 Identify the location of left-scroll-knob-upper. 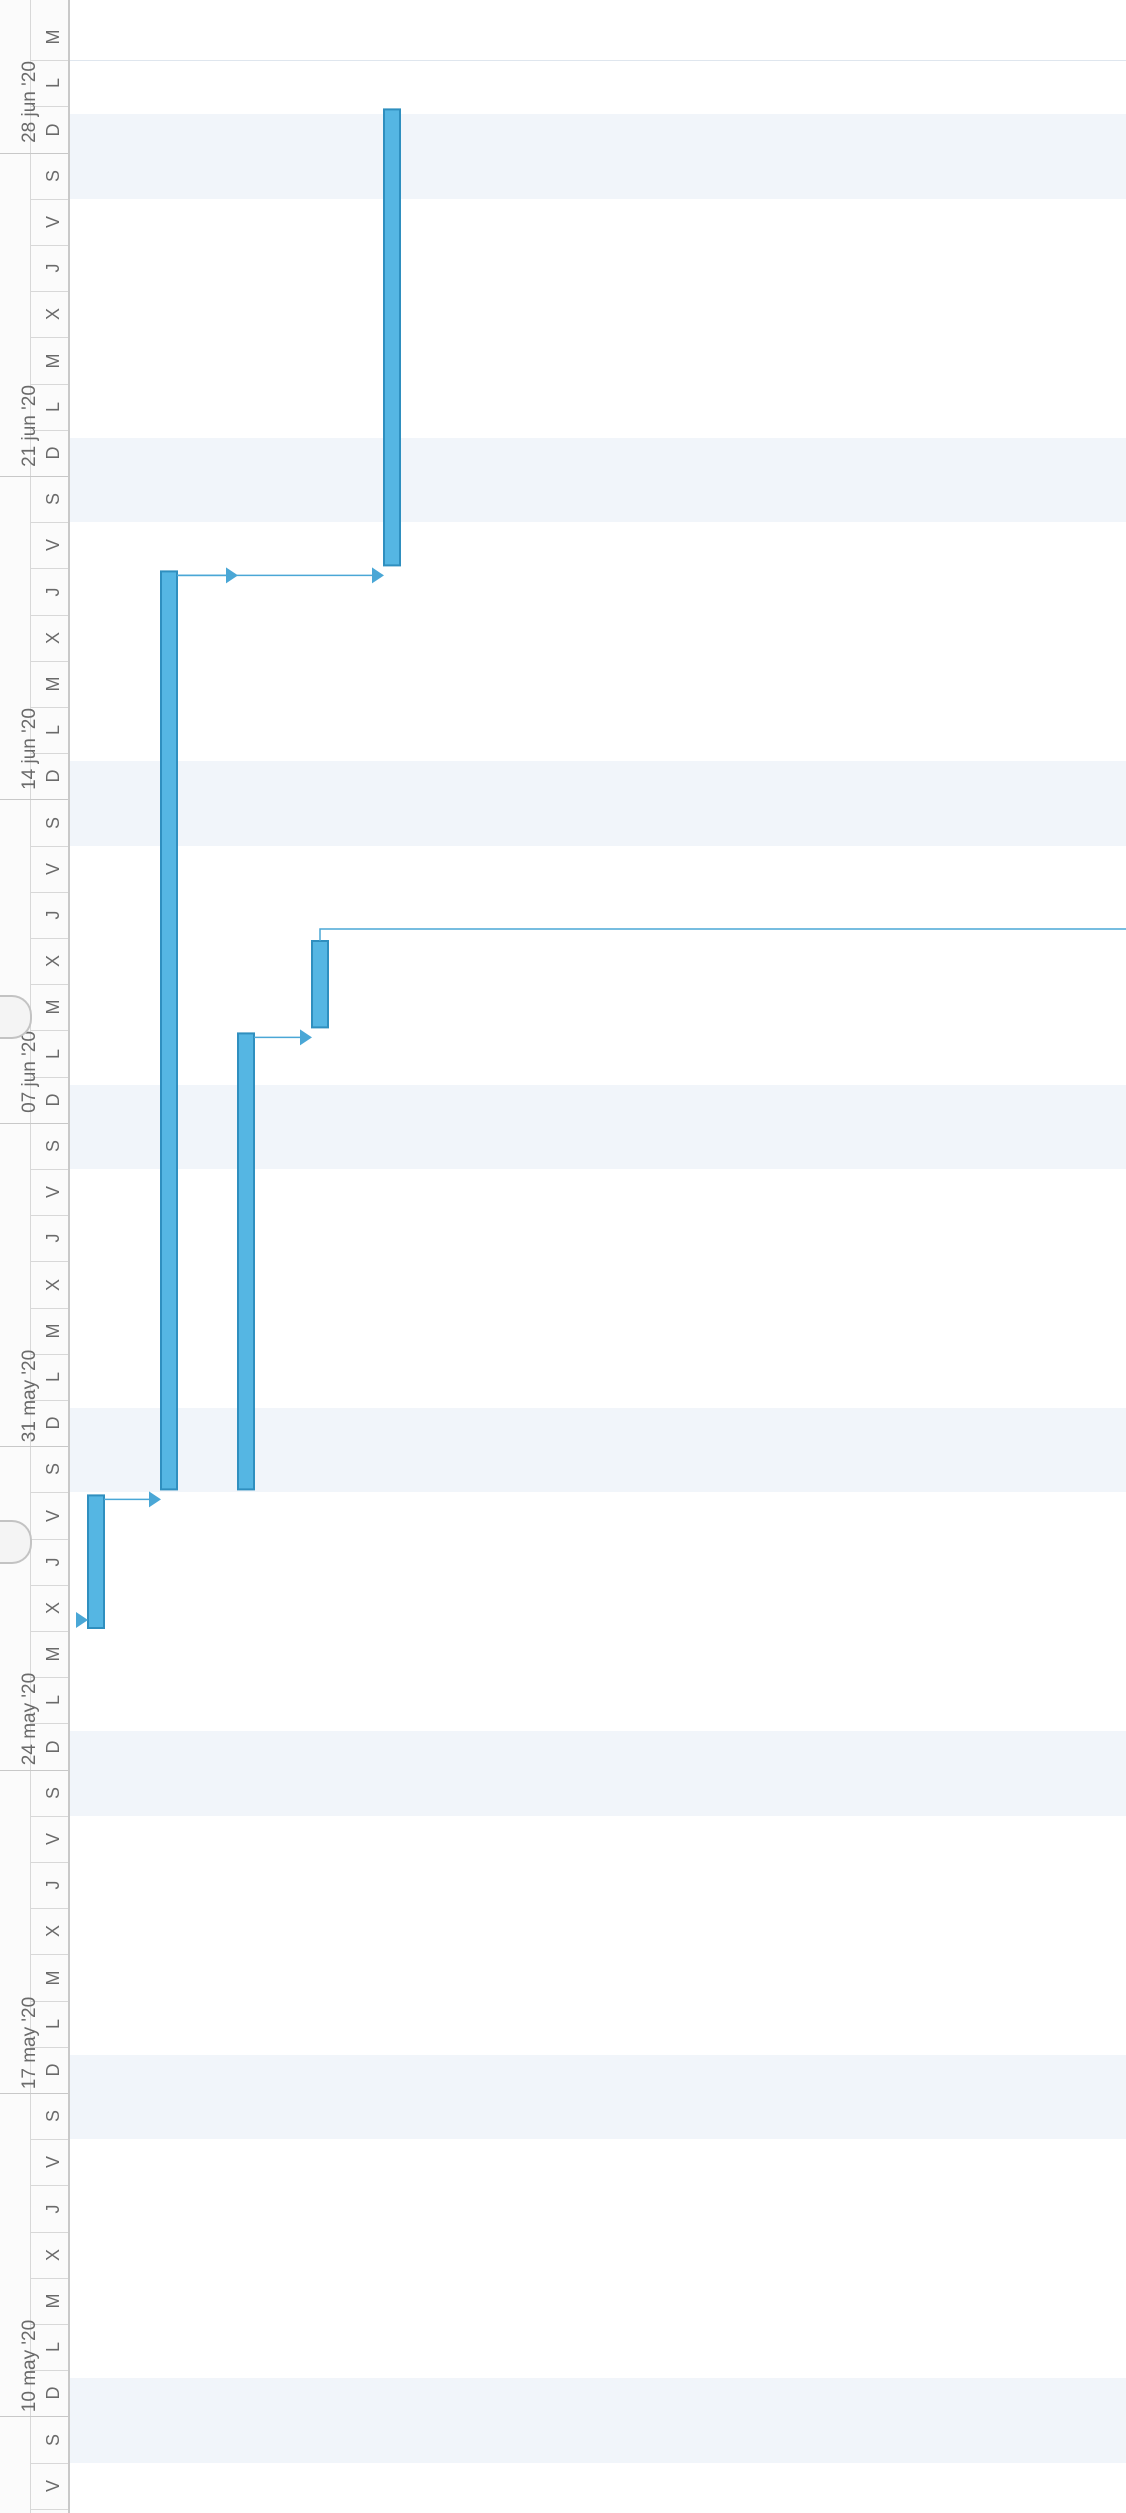
(16, 1017).